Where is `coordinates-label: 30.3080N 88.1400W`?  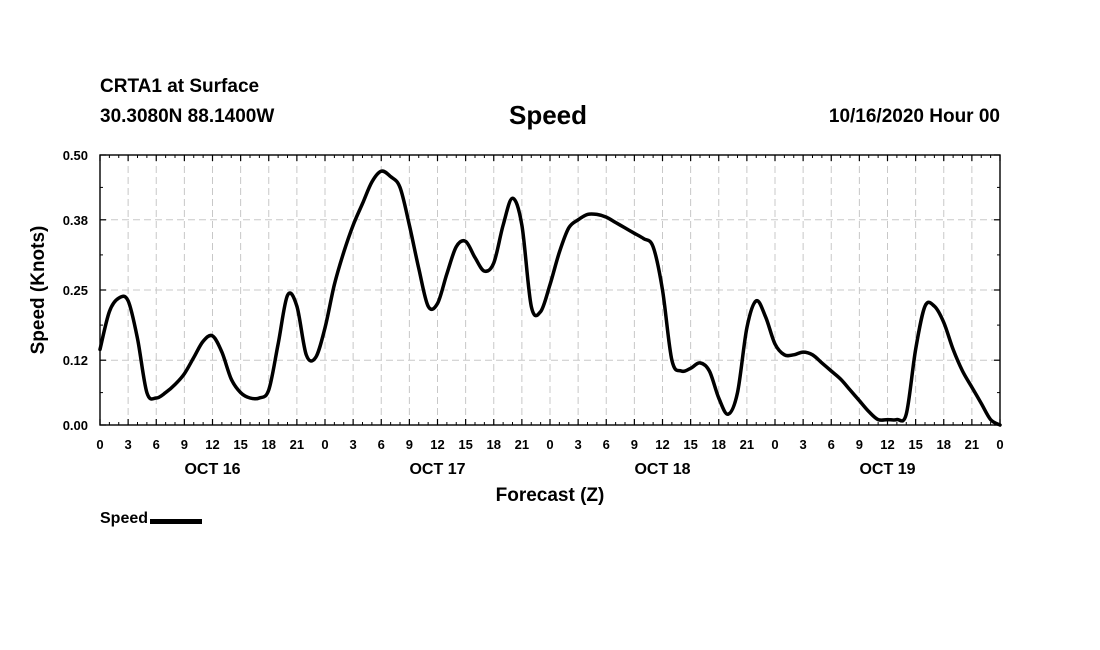
coordinates-label: 30.3080N 88.1400W is located at coordinates (187, 116).